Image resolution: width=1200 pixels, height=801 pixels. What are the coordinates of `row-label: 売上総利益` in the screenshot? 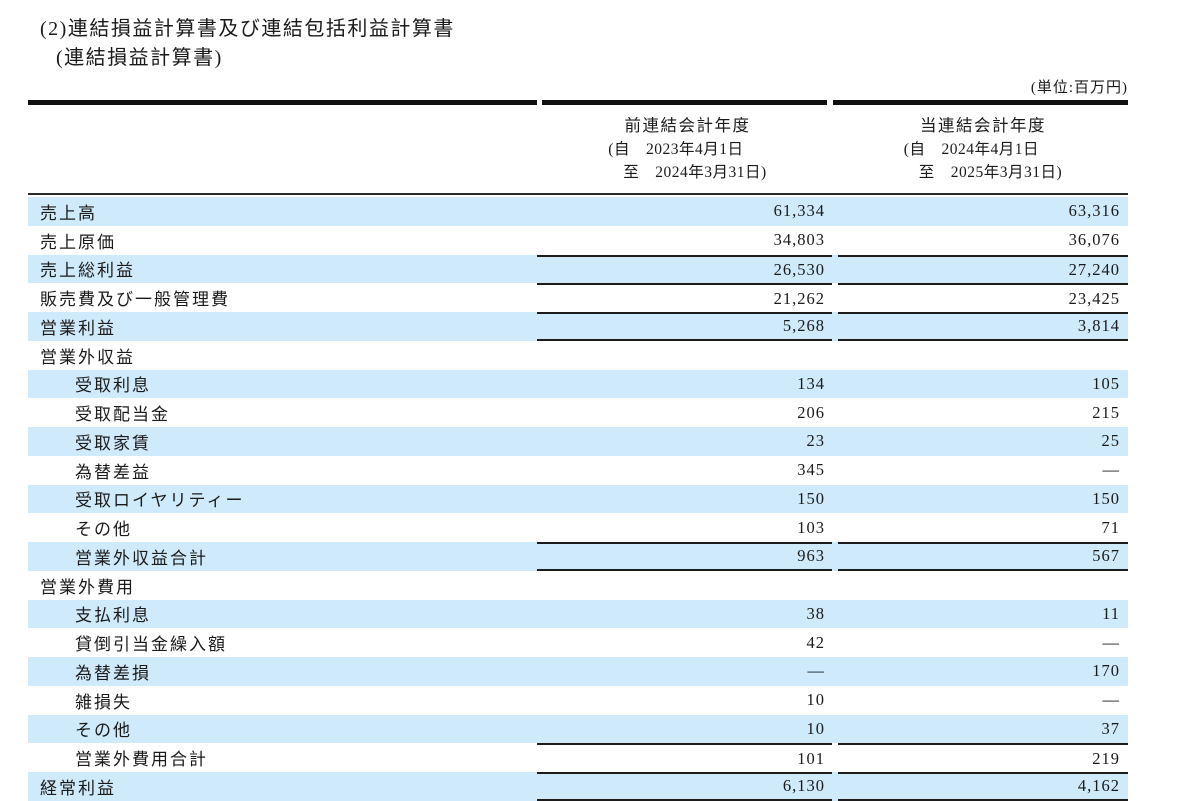 It's located at (282, 269).